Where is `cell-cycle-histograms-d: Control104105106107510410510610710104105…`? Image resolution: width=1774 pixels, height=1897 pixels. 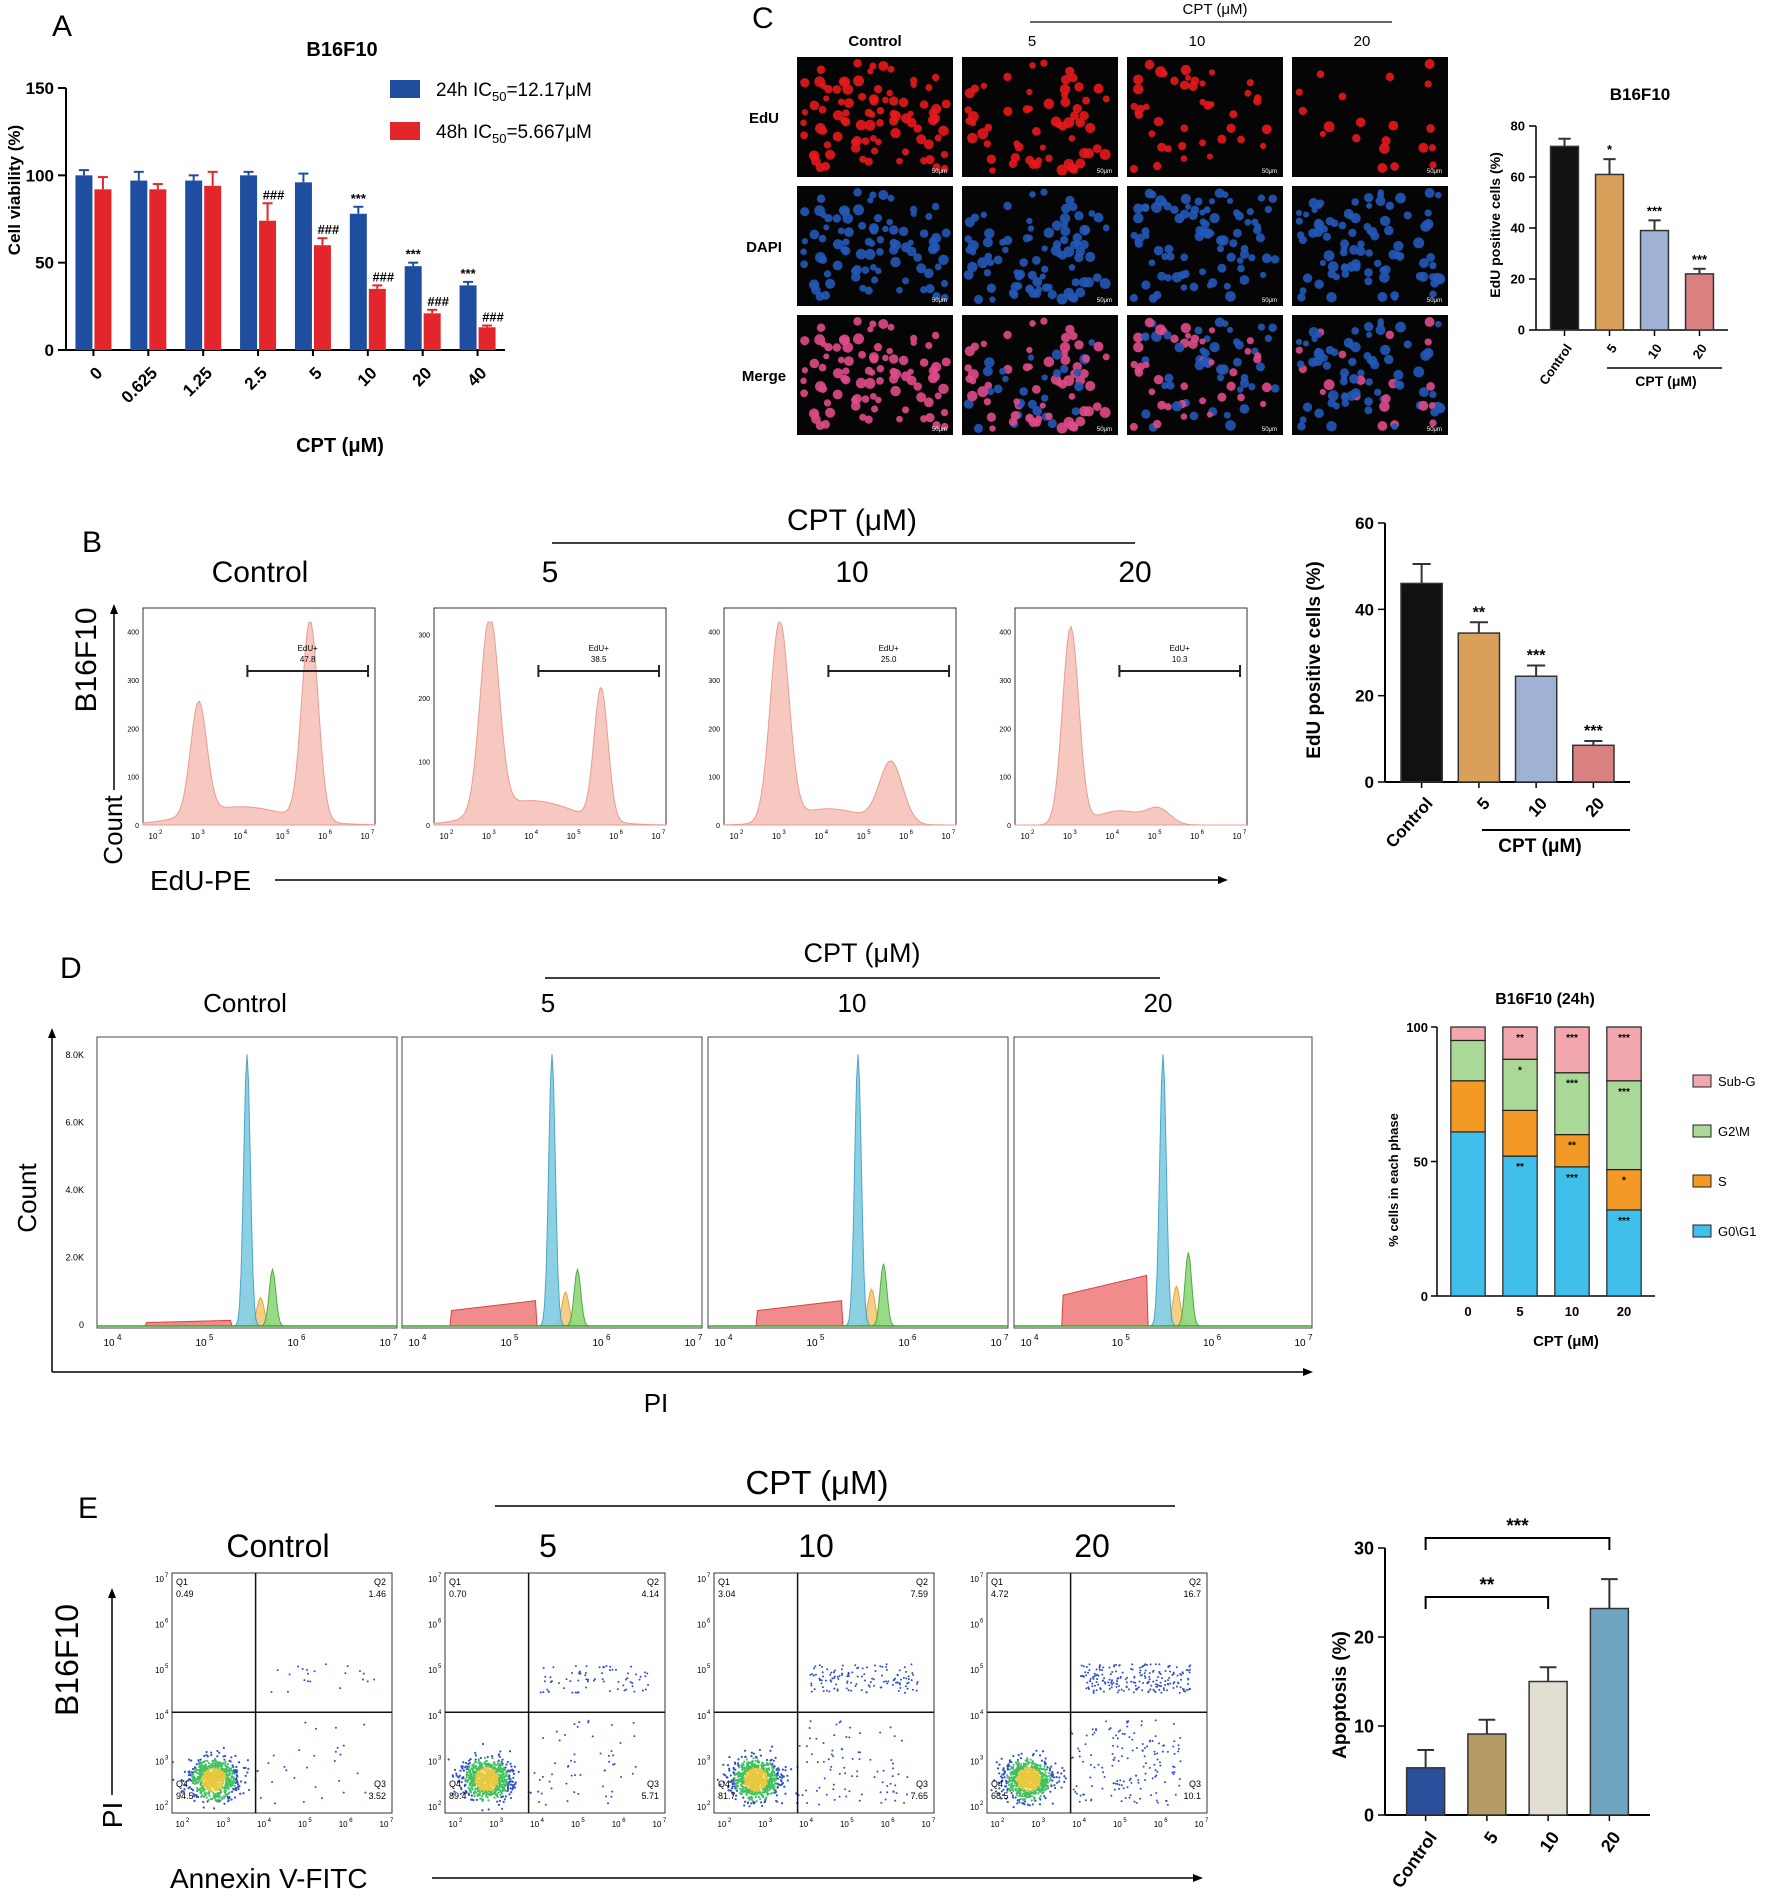
cell-cycle-histograms-d: Control104105106107510410510610710104105… is located at coordinates (689, 1168).